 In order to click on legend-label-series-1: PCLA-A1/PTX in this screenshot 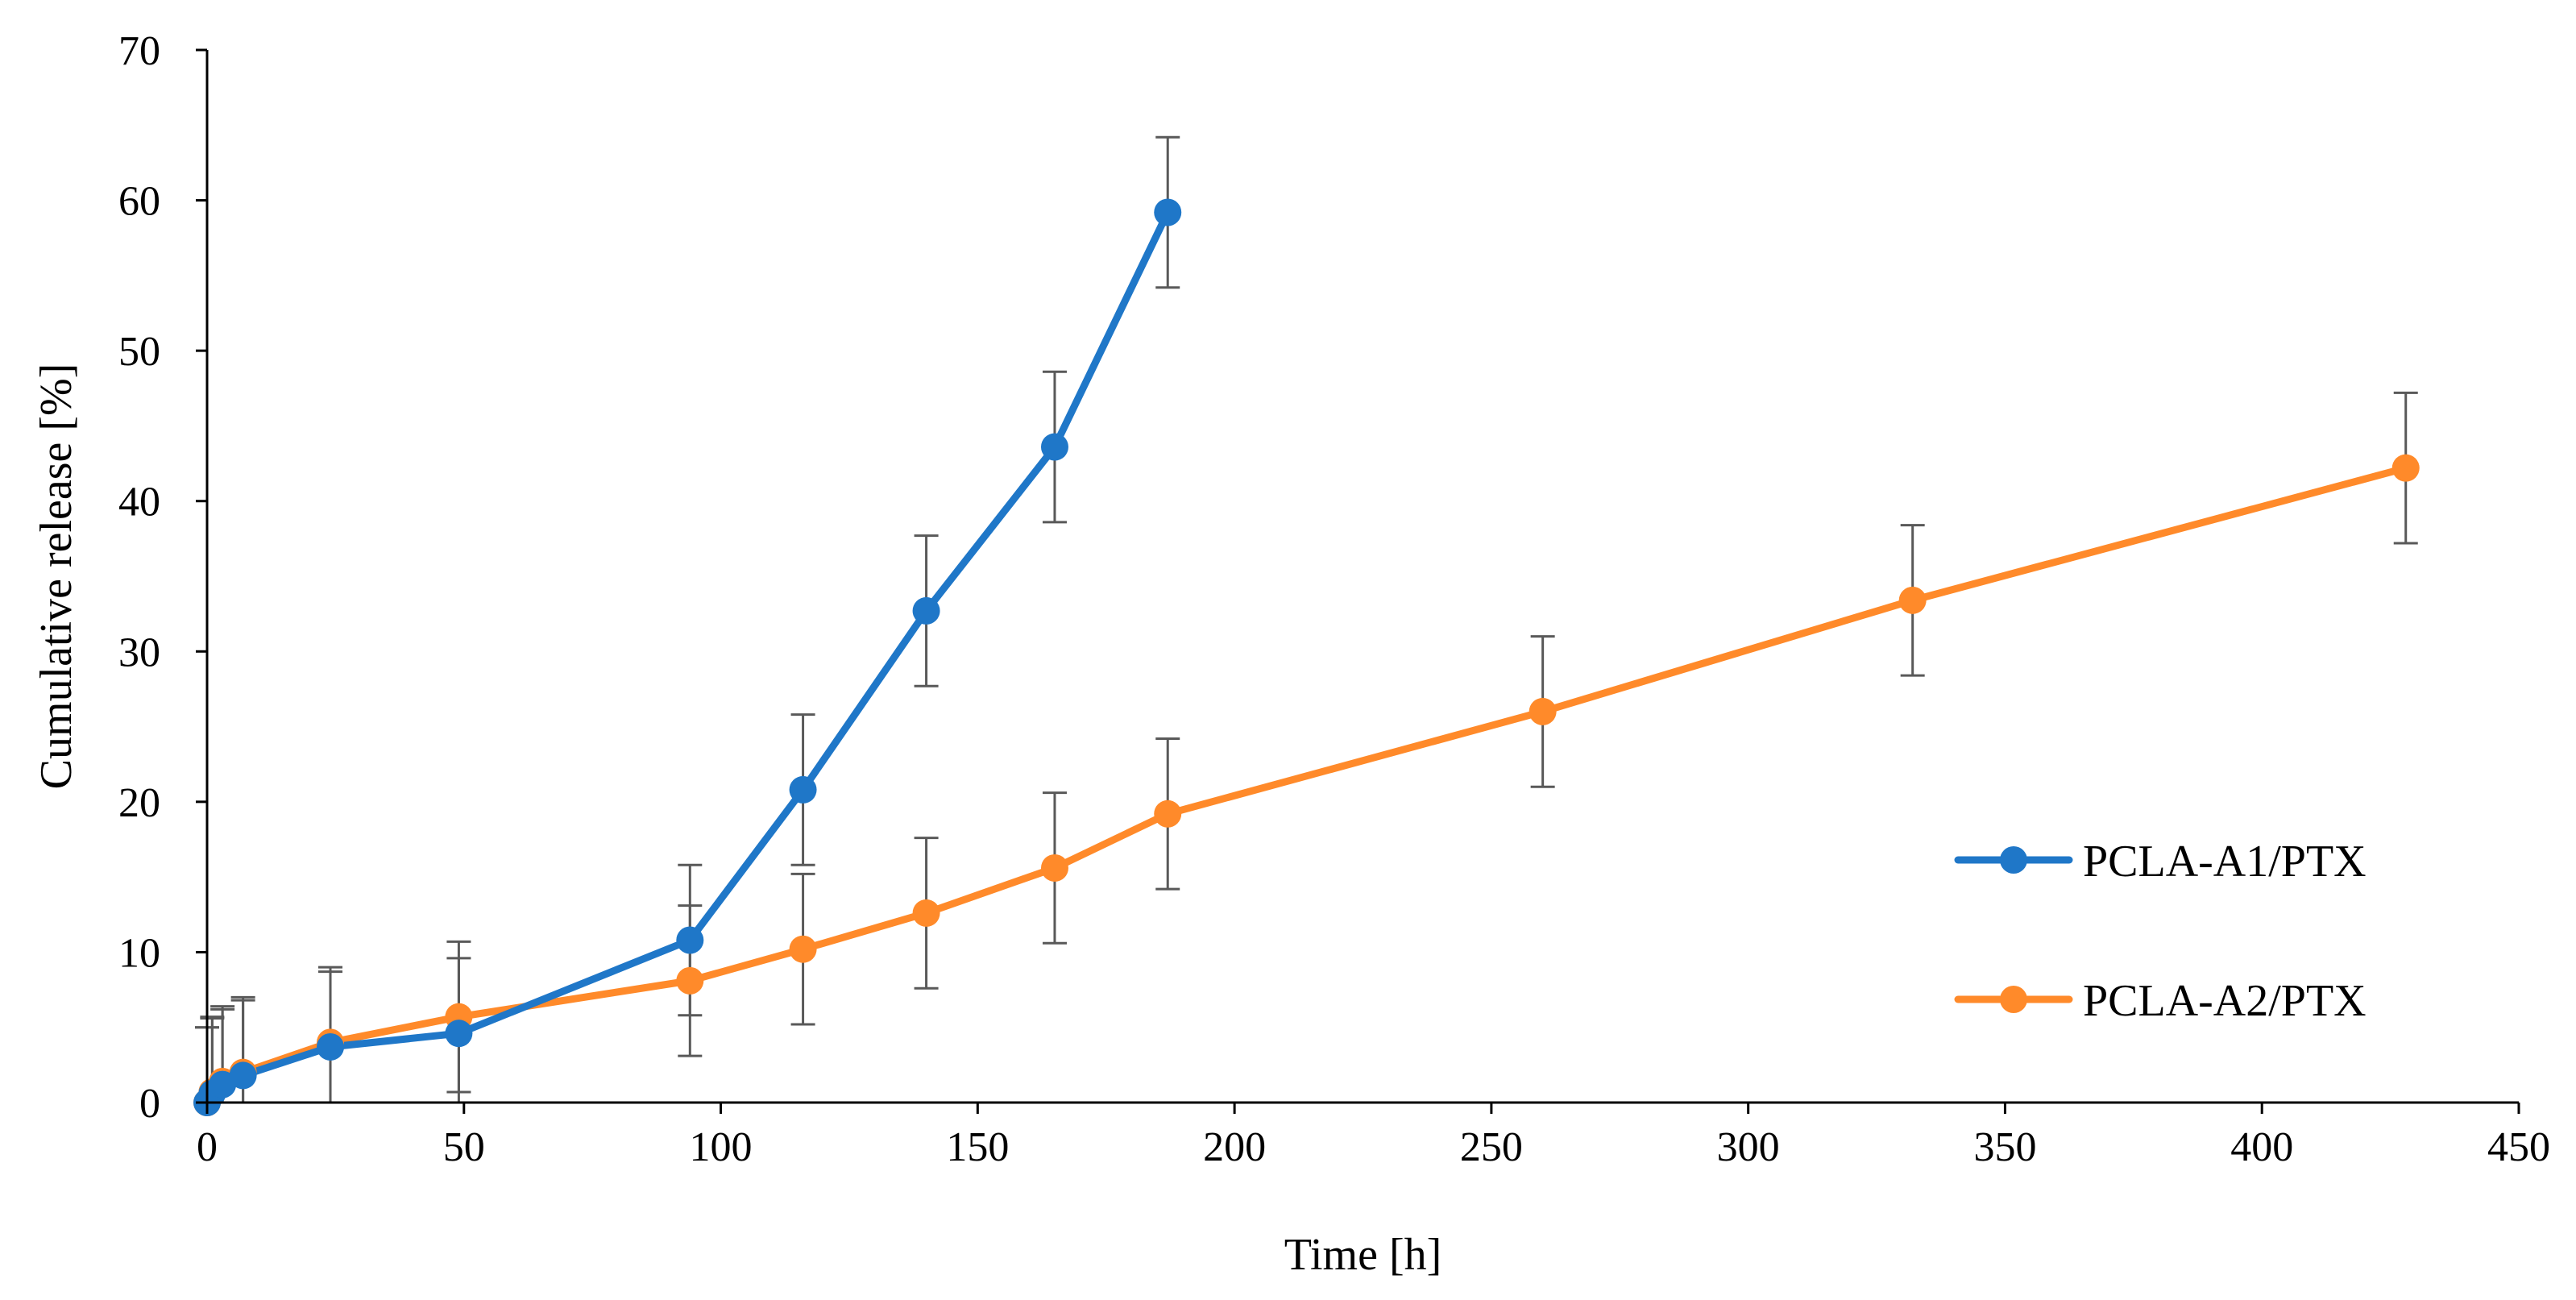, I will do `click(2225, 862)`.